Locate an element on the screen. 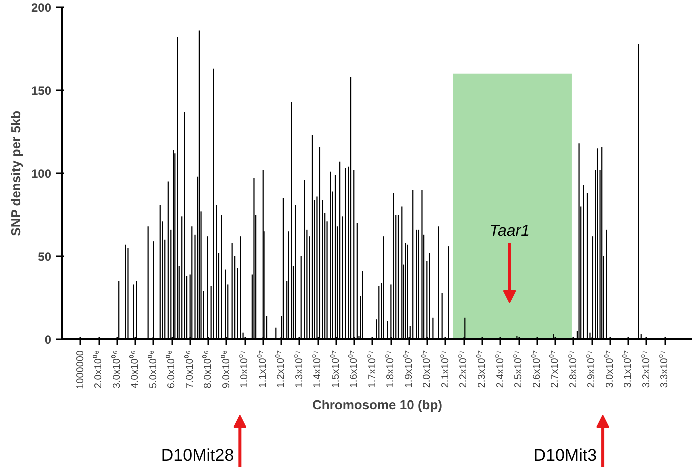  x-tick-label: 6.0x10⁰⁶ is located at coordinates (172, 369).